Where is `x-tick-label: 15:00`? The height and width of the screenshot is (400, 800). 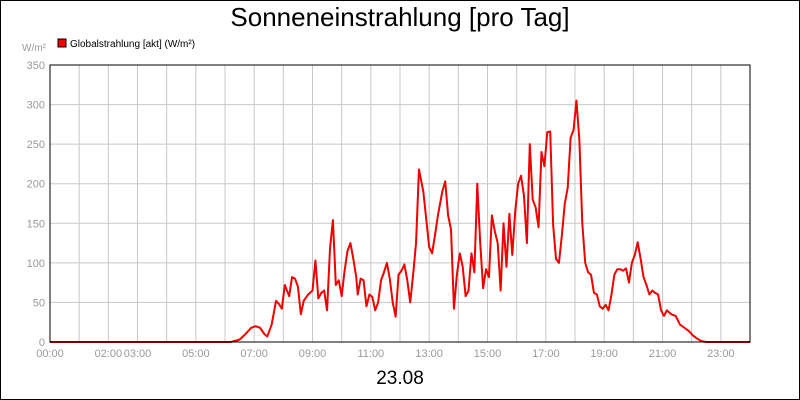
x-tick-label: 15:00 is located at coordinates (488, 354).